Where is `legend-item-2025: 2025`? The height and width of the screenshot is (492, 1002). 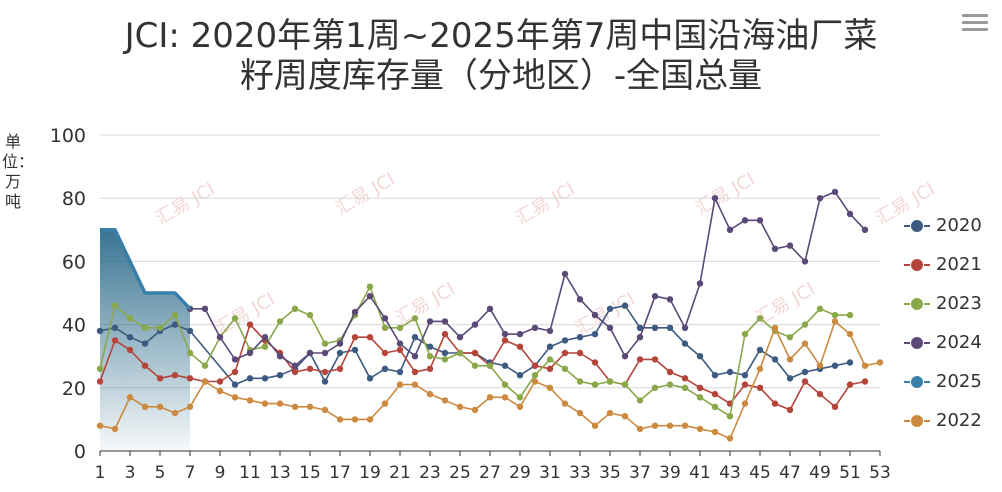 legend-item-2025: 2025 is located at coordinates (952, 381).